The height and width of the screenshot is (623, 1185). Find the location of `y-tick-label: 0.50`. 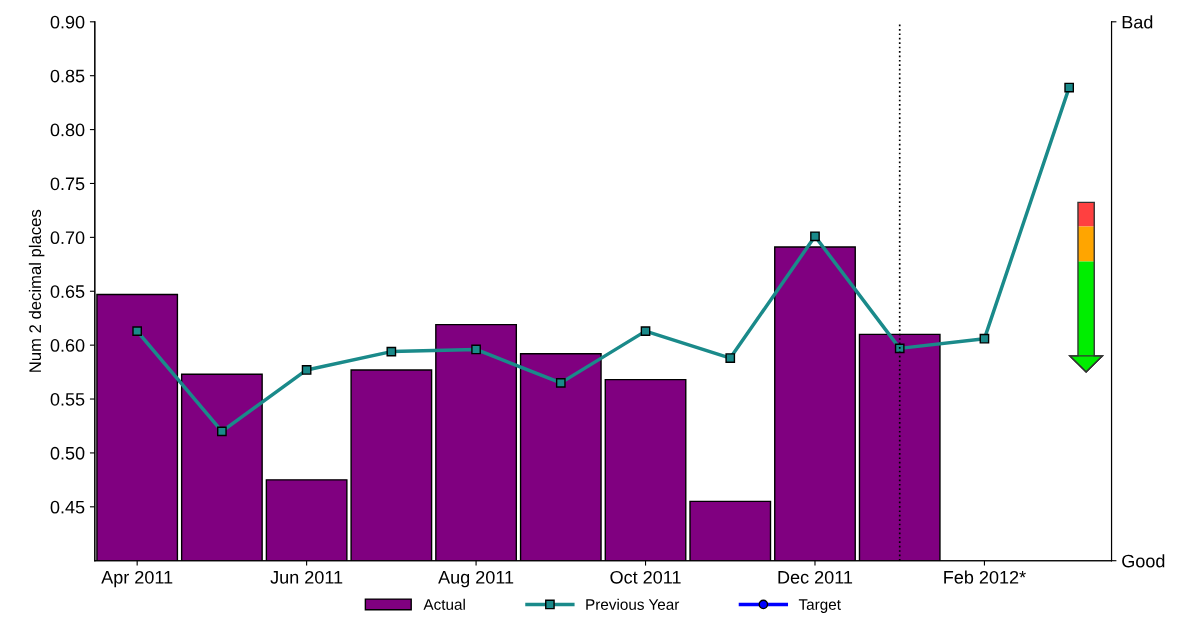

y-tick-label: 0.50 is located at coordinates (67, 453).